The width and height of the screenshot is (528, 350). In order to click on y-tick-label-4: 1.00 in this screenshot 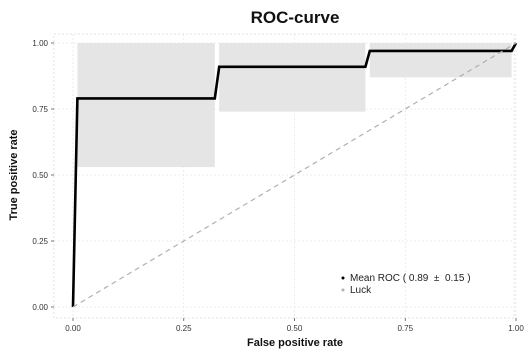, I will do `click(40, 43)`.